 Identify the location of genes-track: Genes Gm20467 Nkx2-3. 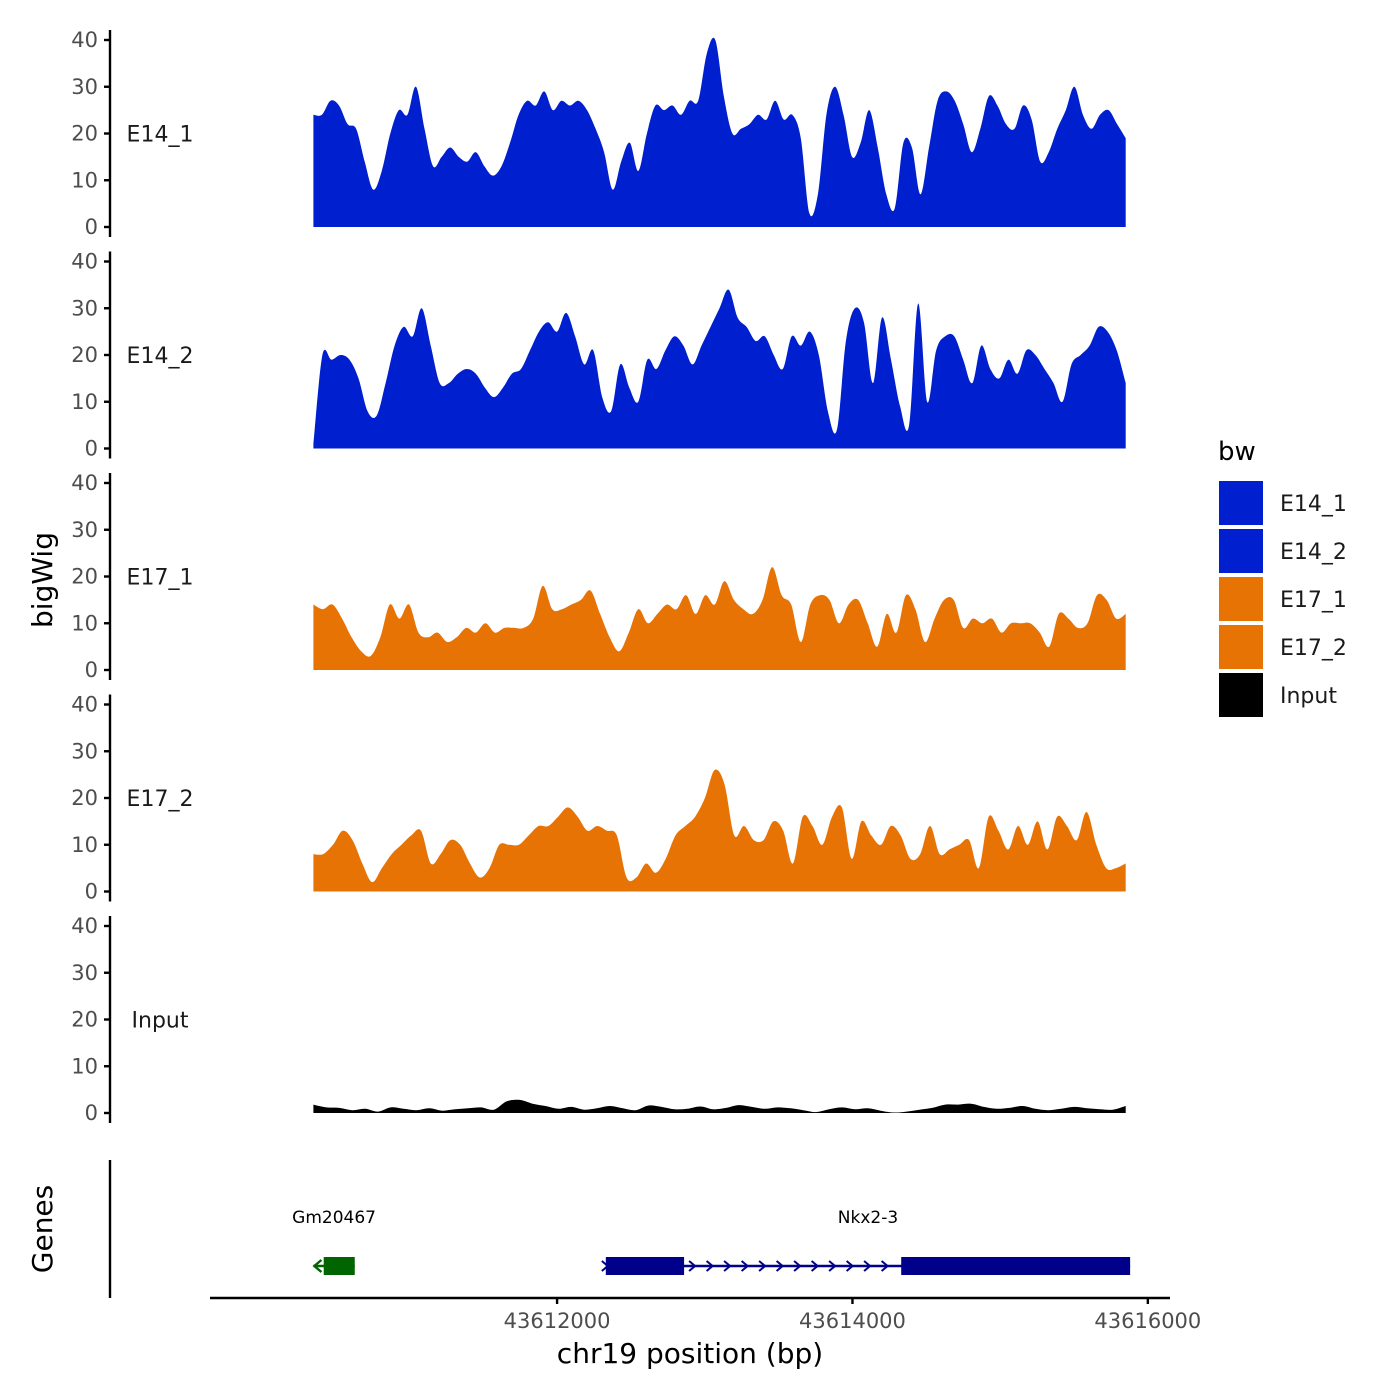
(578, 1229).